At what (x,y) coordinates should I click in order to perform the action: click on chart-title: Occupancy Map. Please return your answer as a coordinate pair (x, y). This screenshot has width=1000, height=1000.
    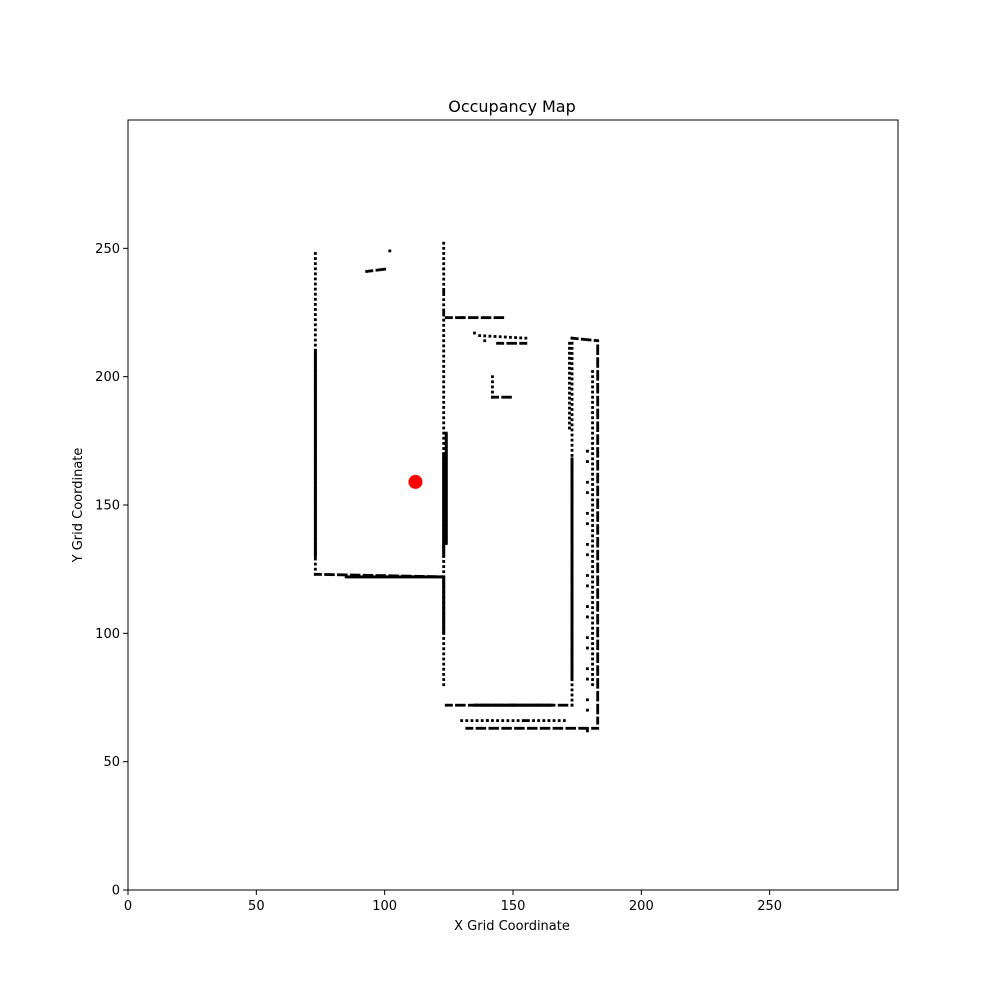
    Looking at the image, I should click on (512, 106).